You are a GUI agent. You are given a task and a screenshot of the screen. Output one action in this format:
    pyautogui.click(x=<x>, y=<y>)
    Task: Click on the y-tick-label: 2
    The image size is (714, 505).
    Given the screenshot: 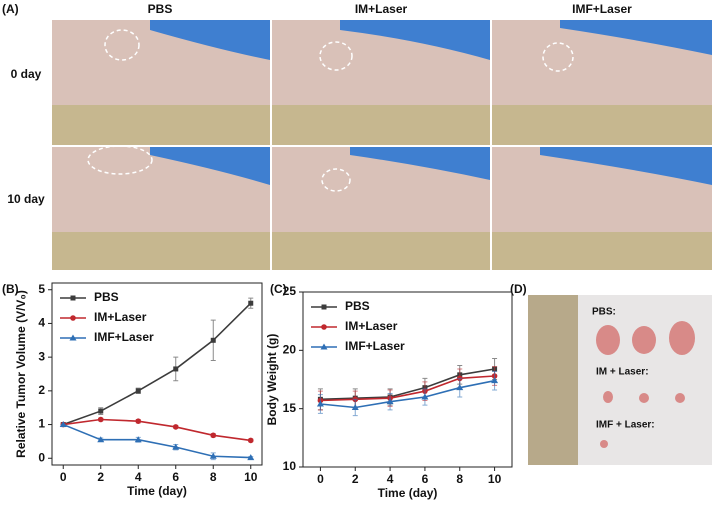 What is the action you would take?
    pyautogui.click(x=41, y=390)
    